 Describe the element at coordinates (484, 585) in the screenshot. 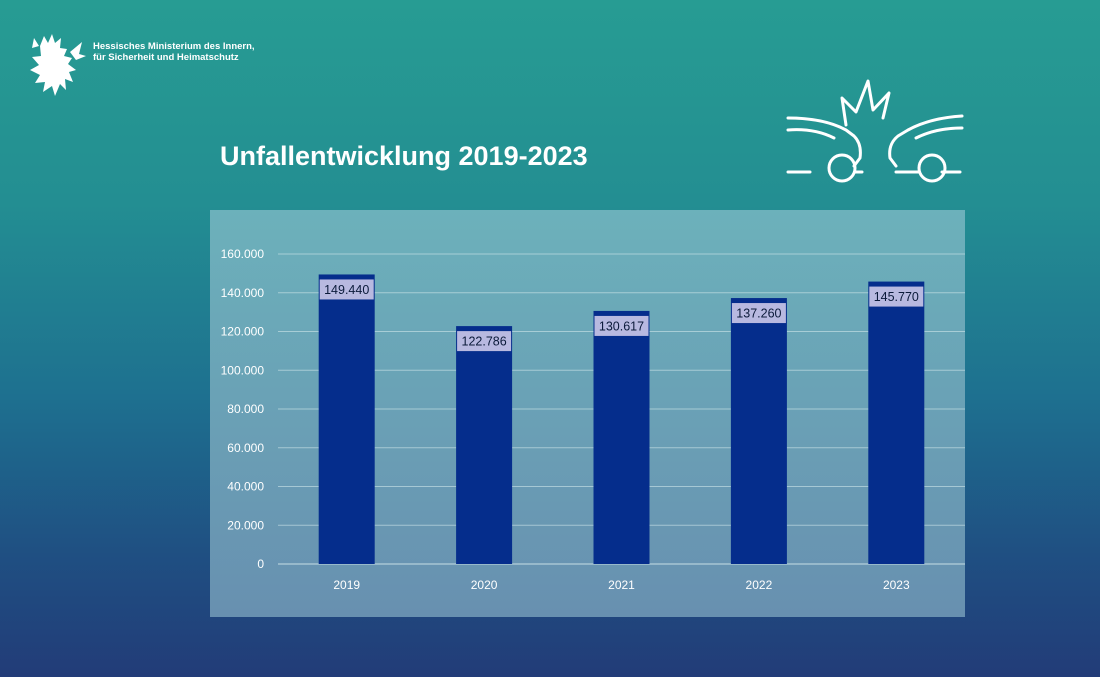

I see `x-tick-label: 2020` at that location.